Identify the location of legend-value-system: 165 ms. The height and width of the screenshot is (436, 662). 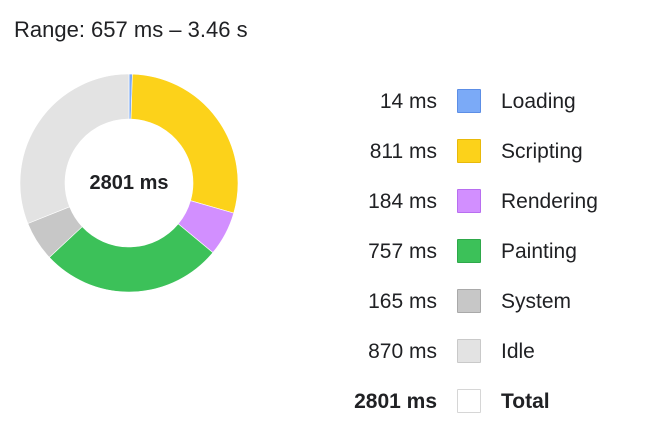
(402, 301).